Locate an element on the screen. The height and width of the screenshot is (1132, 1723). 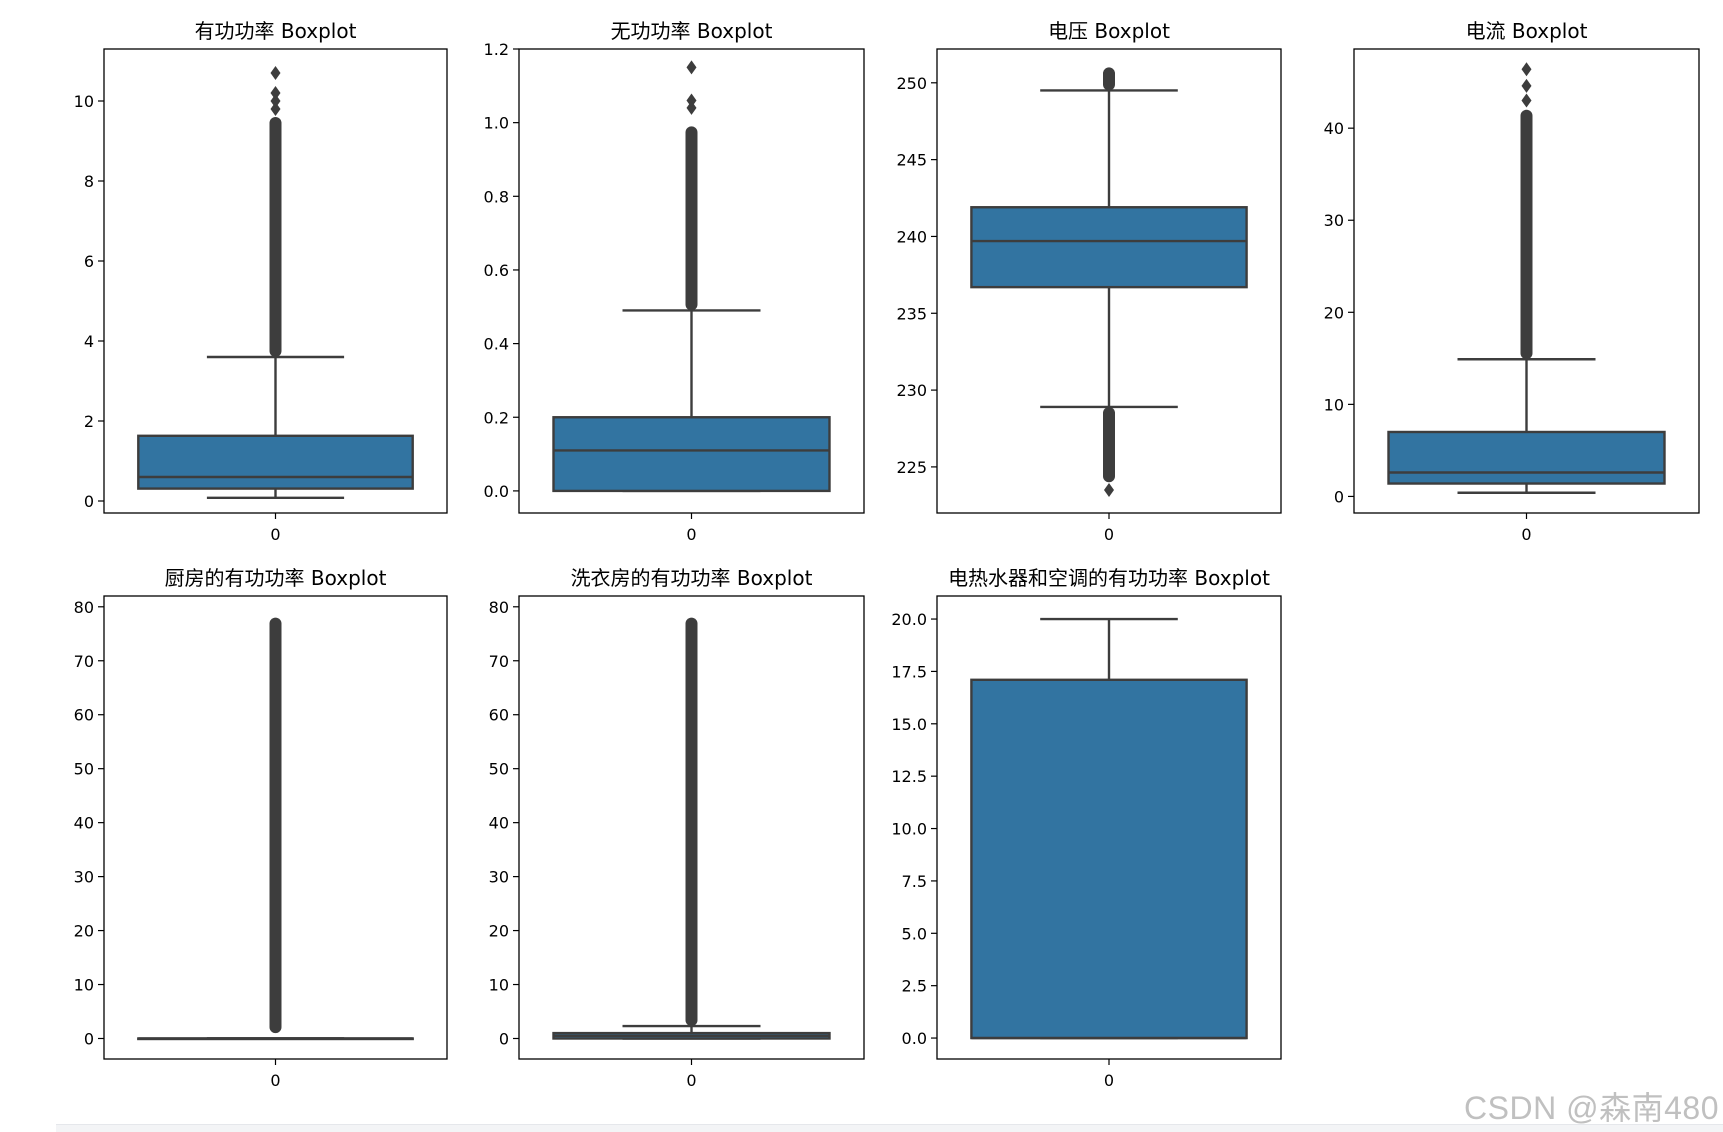
y-tick-label: 240 is located at coordinates (911, 236).